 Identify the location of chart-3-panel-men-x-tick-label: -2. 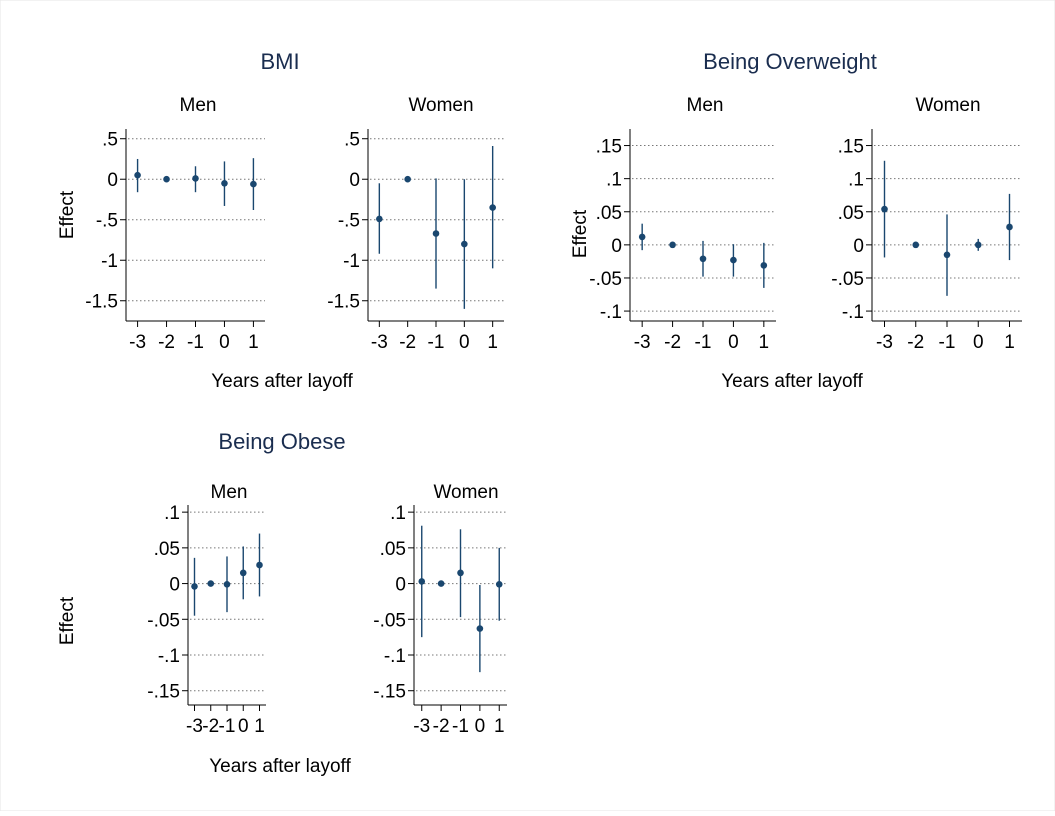
(210, 726).